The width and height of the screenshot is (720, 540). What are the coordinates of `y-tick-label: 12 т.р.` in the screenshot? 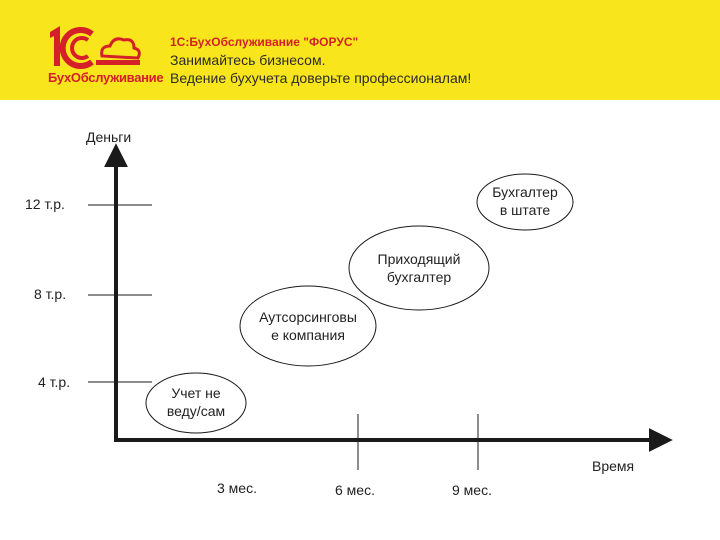 It's located at (45, 204).